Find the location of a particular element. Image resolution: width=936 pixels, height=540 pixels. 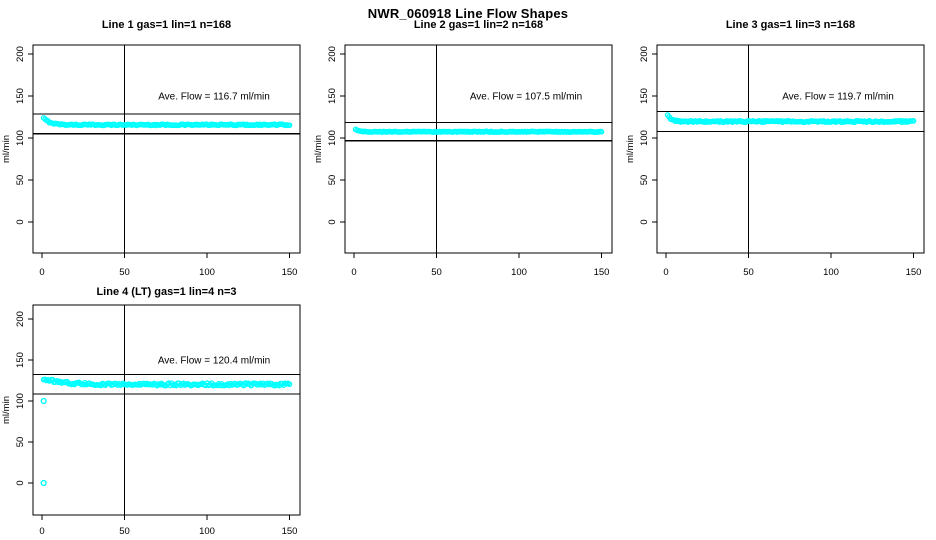

subplot-title: Line 3 gas=1 lin=3 n=168 is located at coordinates (790, 25).